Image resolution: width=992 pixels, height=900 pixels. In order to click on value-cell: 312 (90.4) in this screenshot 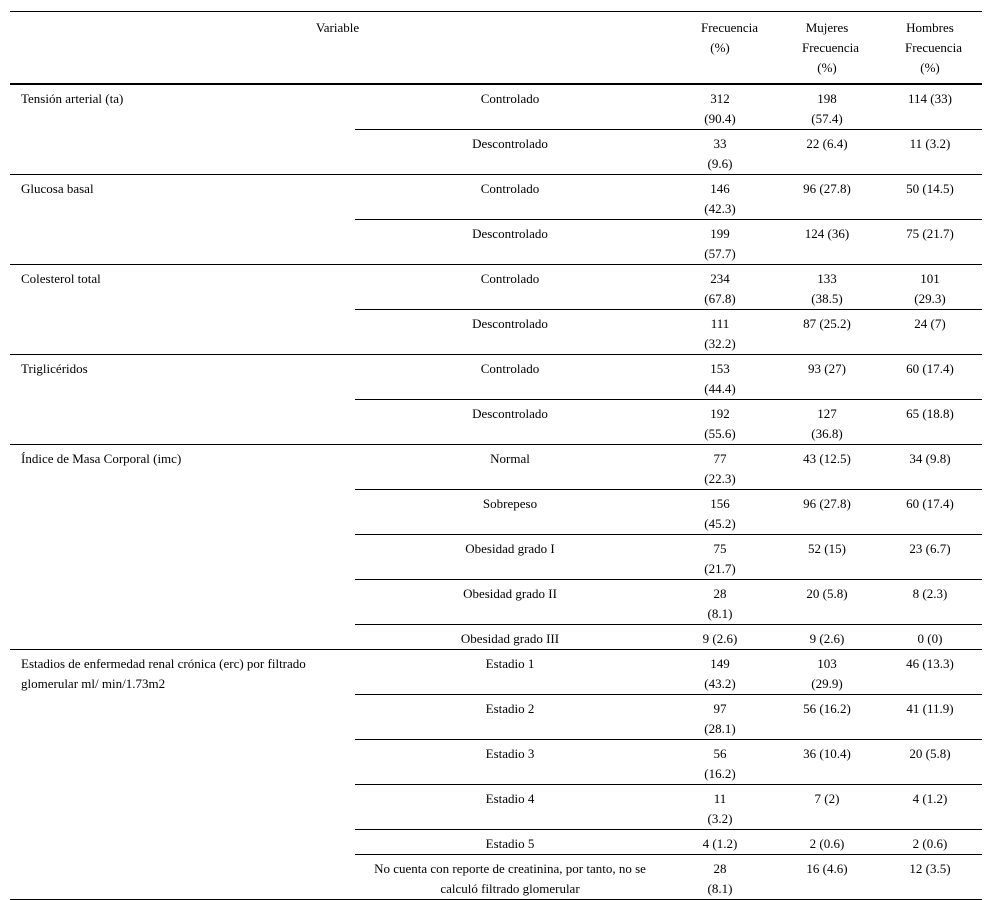, I will do `click(720, 106)`.